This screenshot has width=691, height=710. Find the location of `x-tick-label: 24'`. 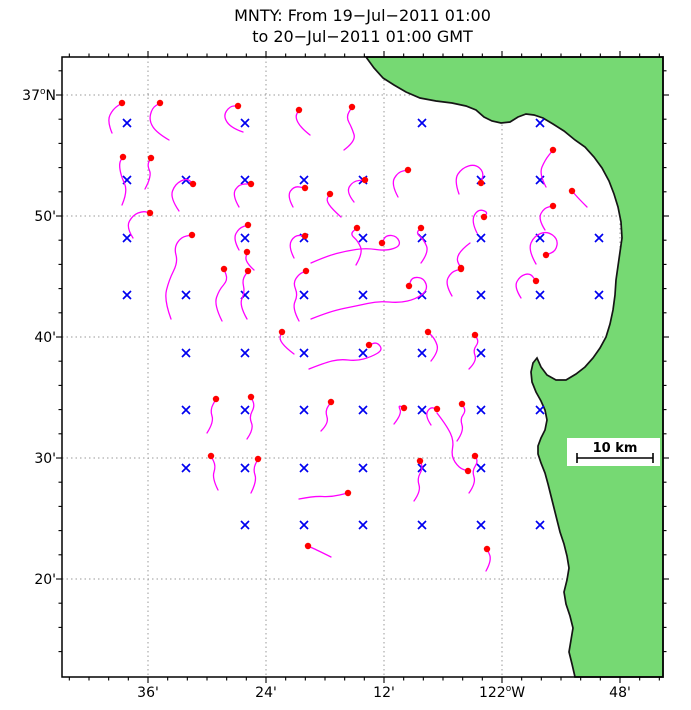

x-tick-label: 24' is located at coordinates (266, 693).